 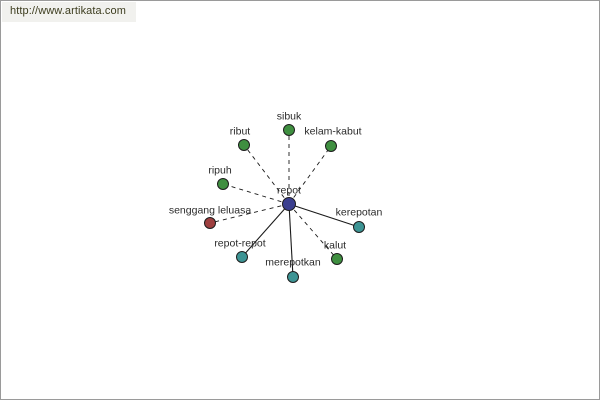 I want to click on graph-node-sibuk, so click(x=289, y=130).